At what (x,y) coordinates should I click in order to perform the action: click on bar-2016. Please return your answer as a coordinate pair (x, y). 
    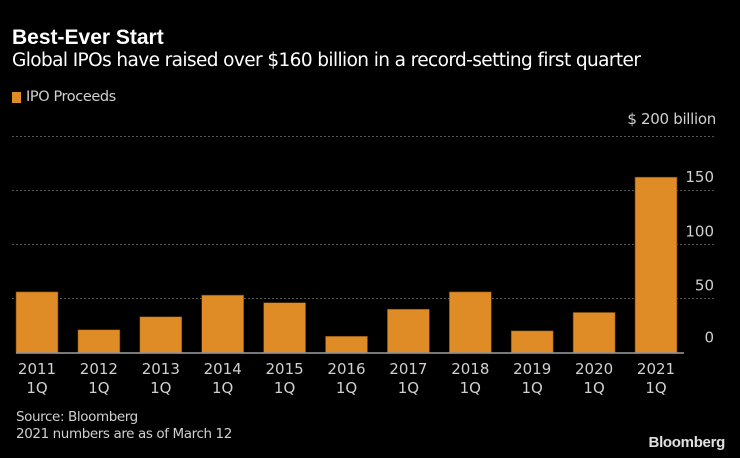
    Looking at the image, I should click on (346, 344).